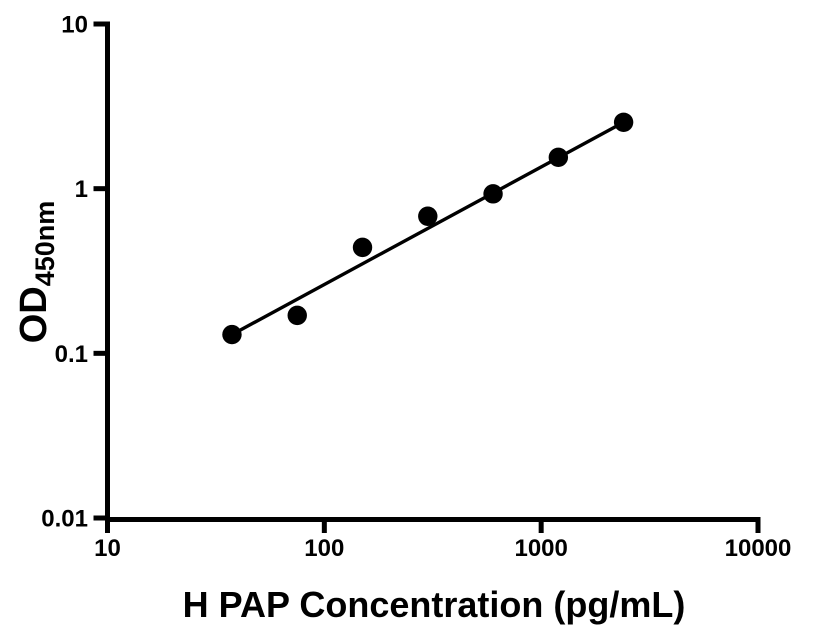 This screenshot has width=816, height=640. I want to click on y-axis-title: OD450nm, so click(36, 272).